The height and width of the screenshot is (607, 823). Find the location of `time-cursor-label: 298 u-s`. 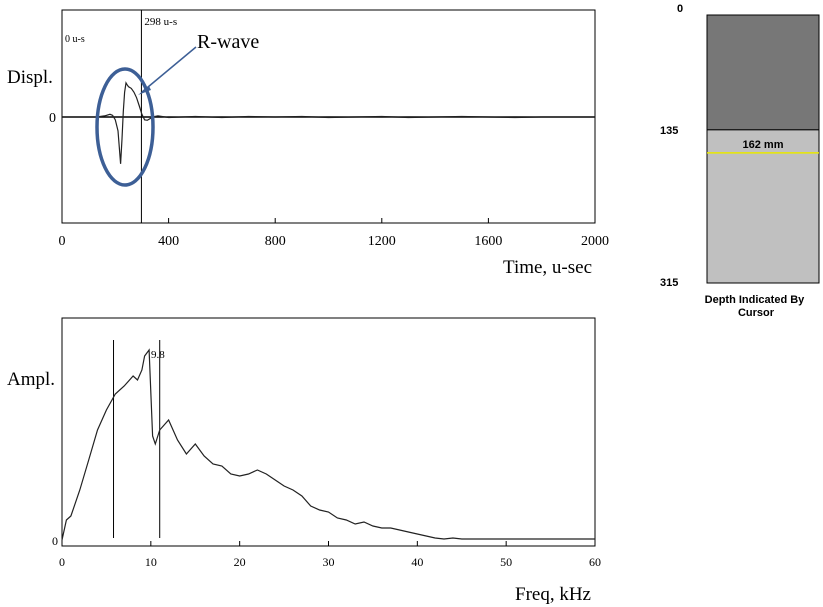

time-cursor-label: 298 u-s is located at coordinates (160, 22).